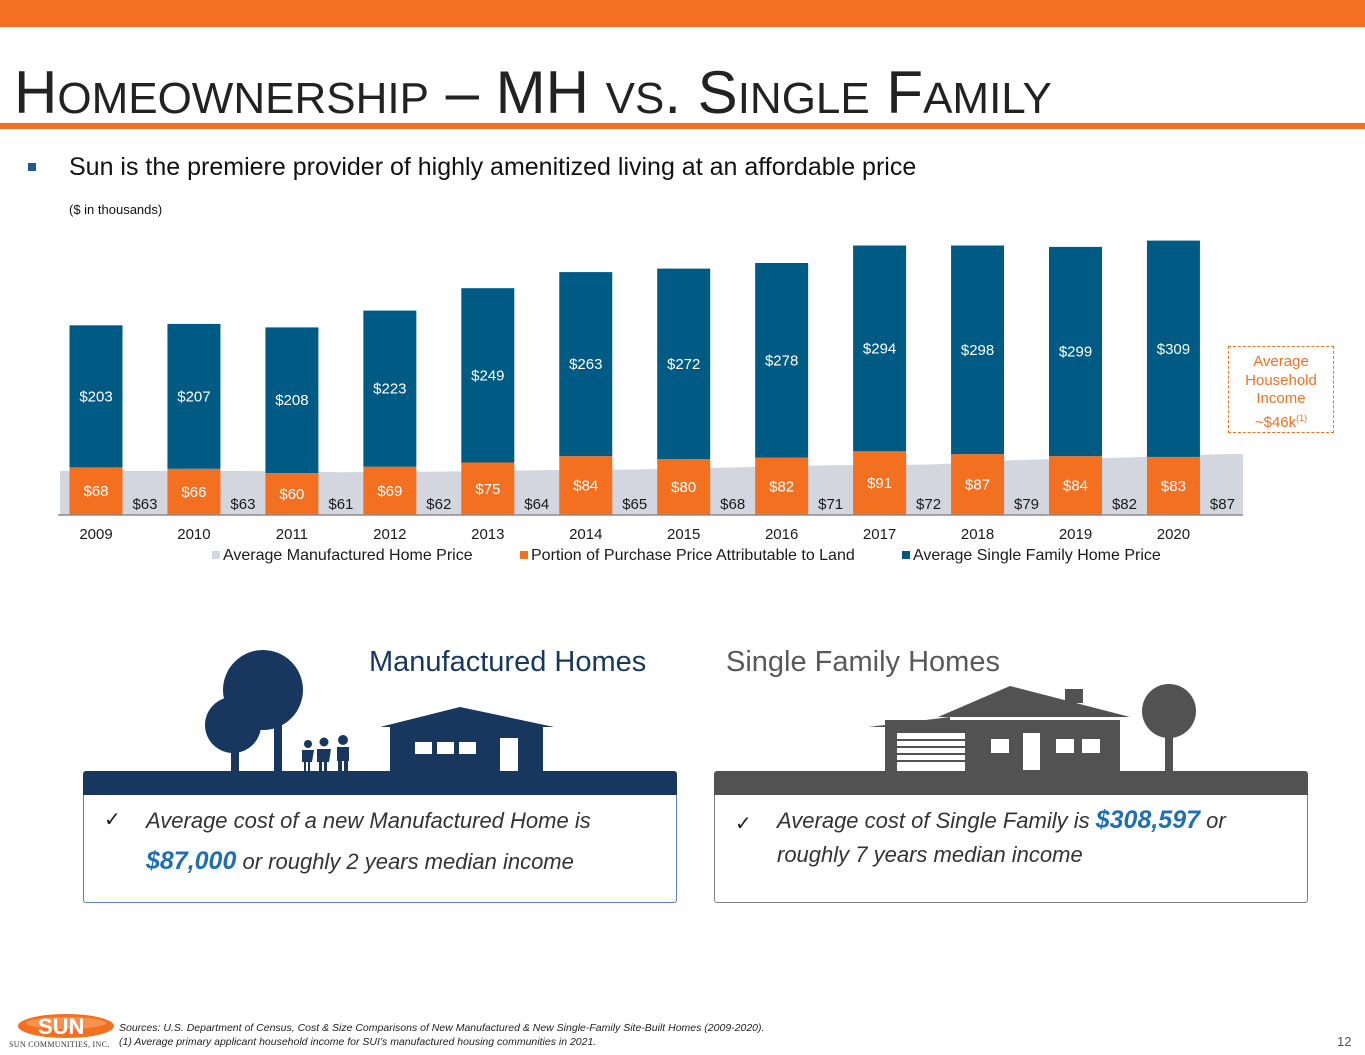 The image size is (1365, 1055). What do you see at coordinates (36, 92) in the screenshot?
I see `title-part: H` at bounding box center [36, 92].